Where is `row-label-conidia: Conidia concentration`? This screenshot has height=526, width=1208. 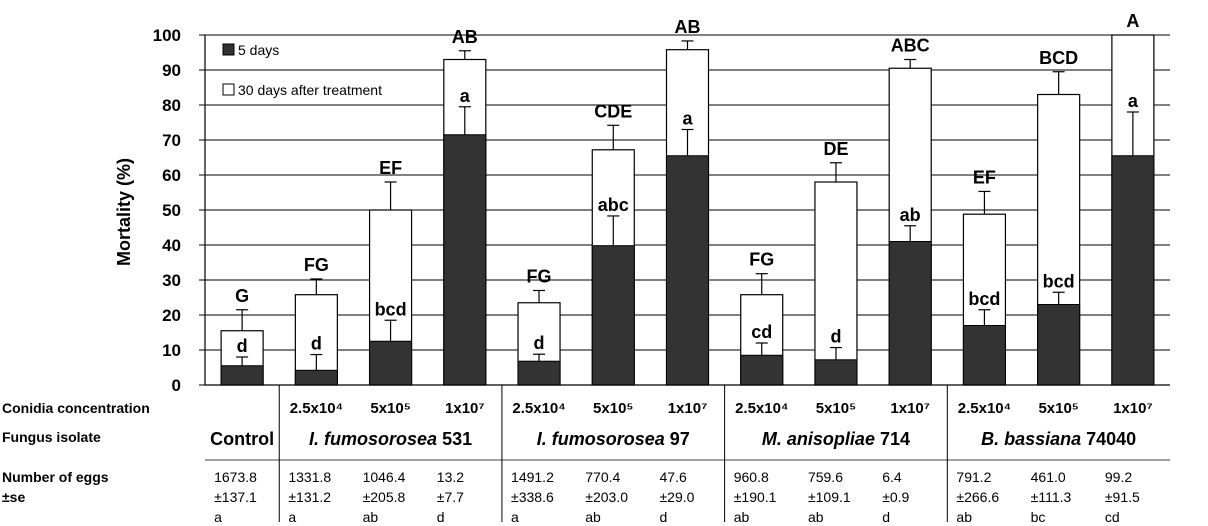 row-label-conidia: Conidia concentration is located at coordinates (76, 408).